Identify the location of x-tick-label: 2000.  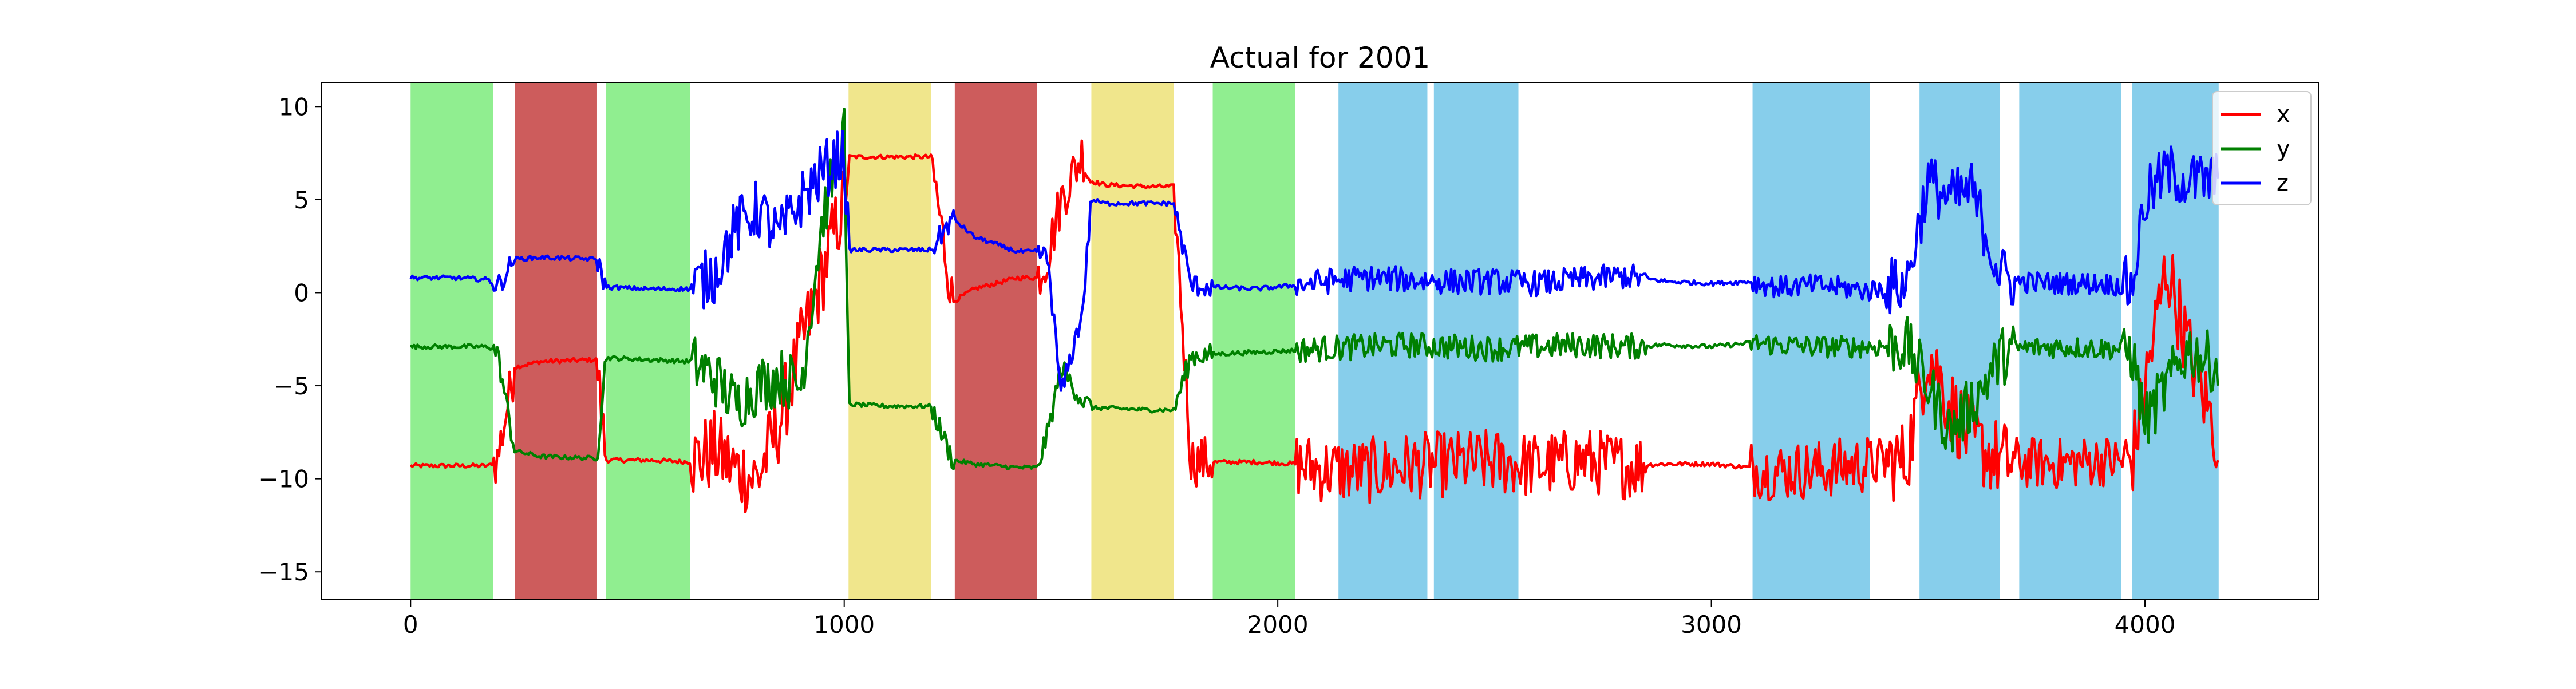
(1278, 625).